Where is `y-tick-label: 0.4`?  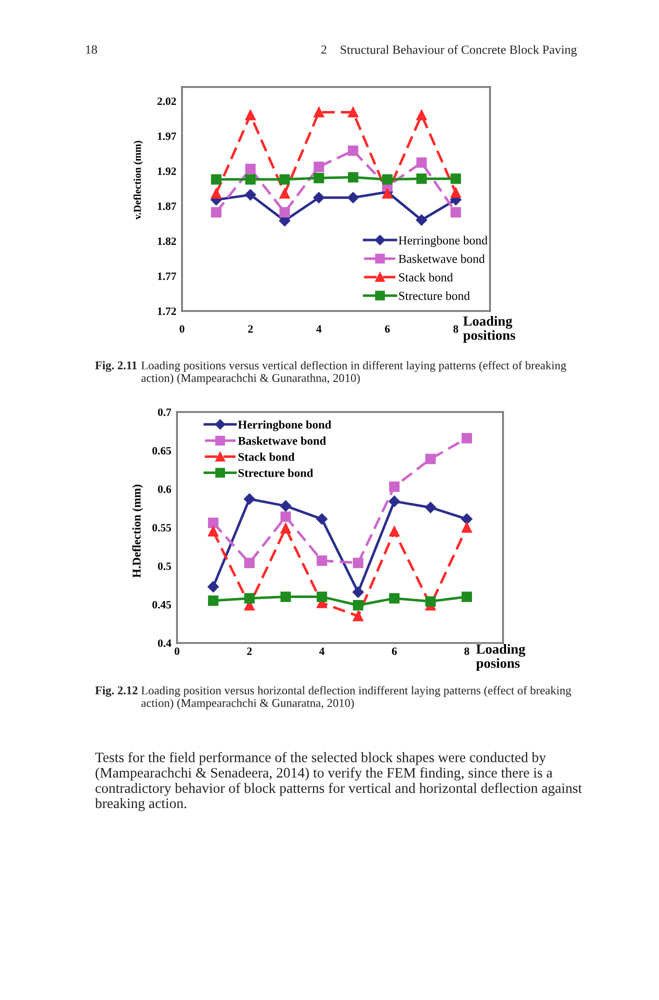 y-tick-label: 0.4 is located at coordinates (165, 643).